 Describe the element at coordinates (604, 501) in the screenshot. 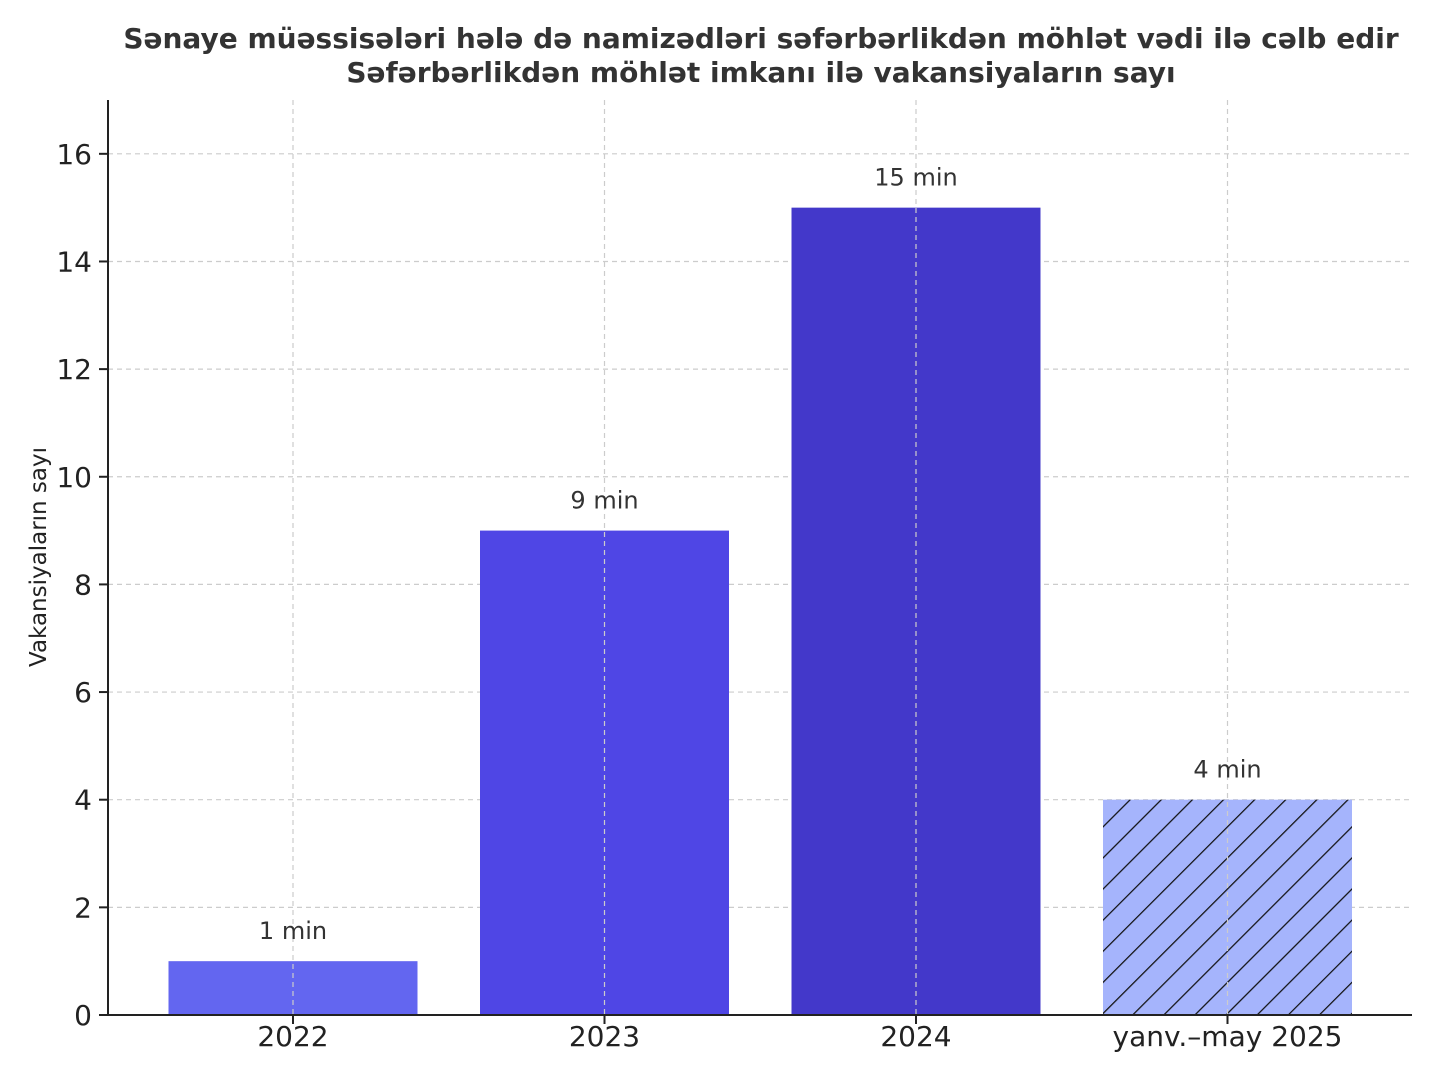

I see `data-label: 9 min` at that location.